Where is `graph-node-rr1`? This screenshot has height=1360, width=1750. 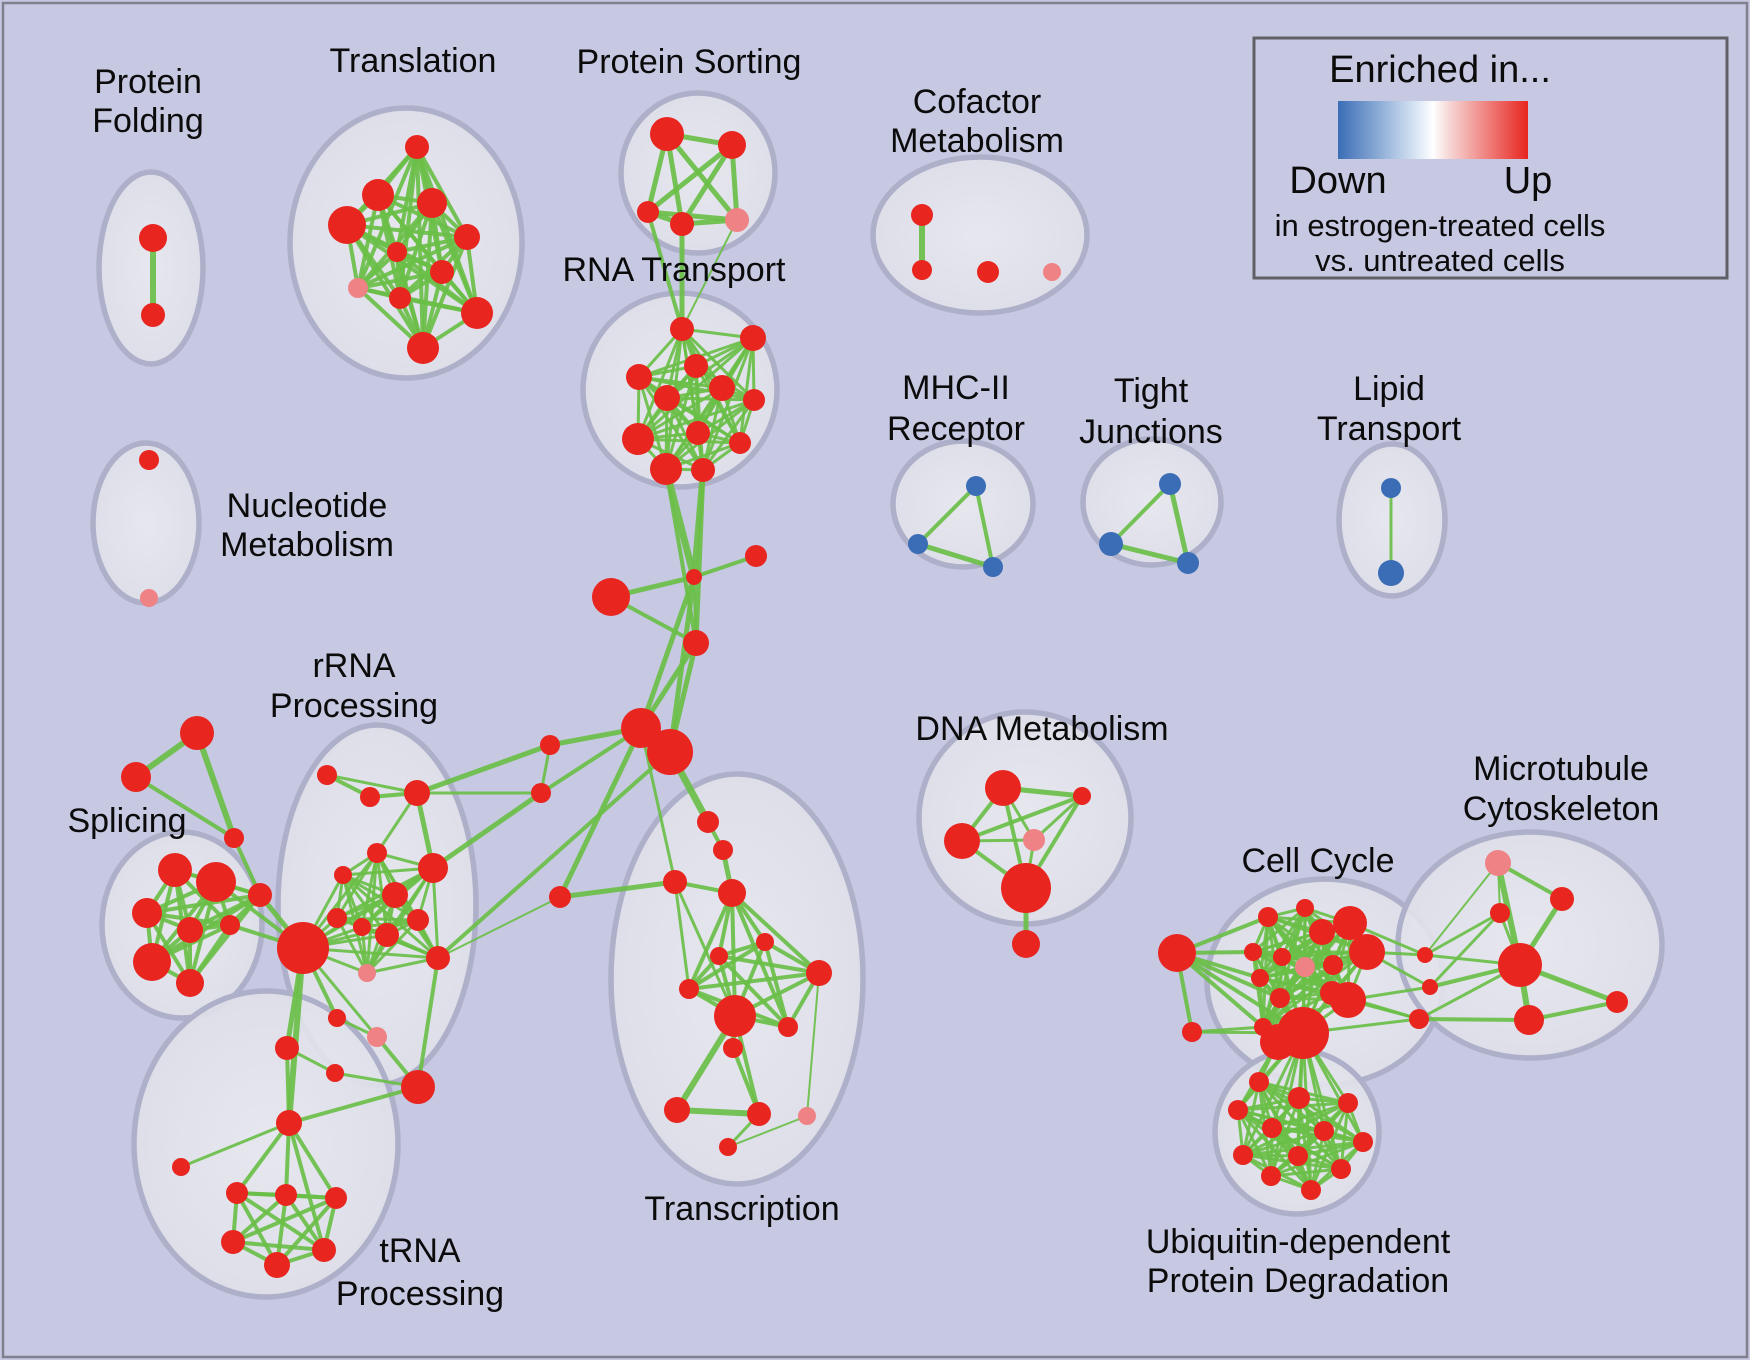
graph-node-rr1 is located at coordinates (327, 775).